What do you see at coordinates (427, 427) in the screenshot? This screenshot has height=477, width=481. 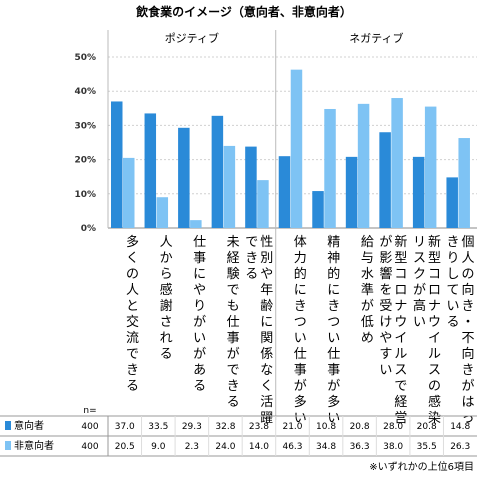 I see `data-label: 20.8` at bounding box center [427, 427].